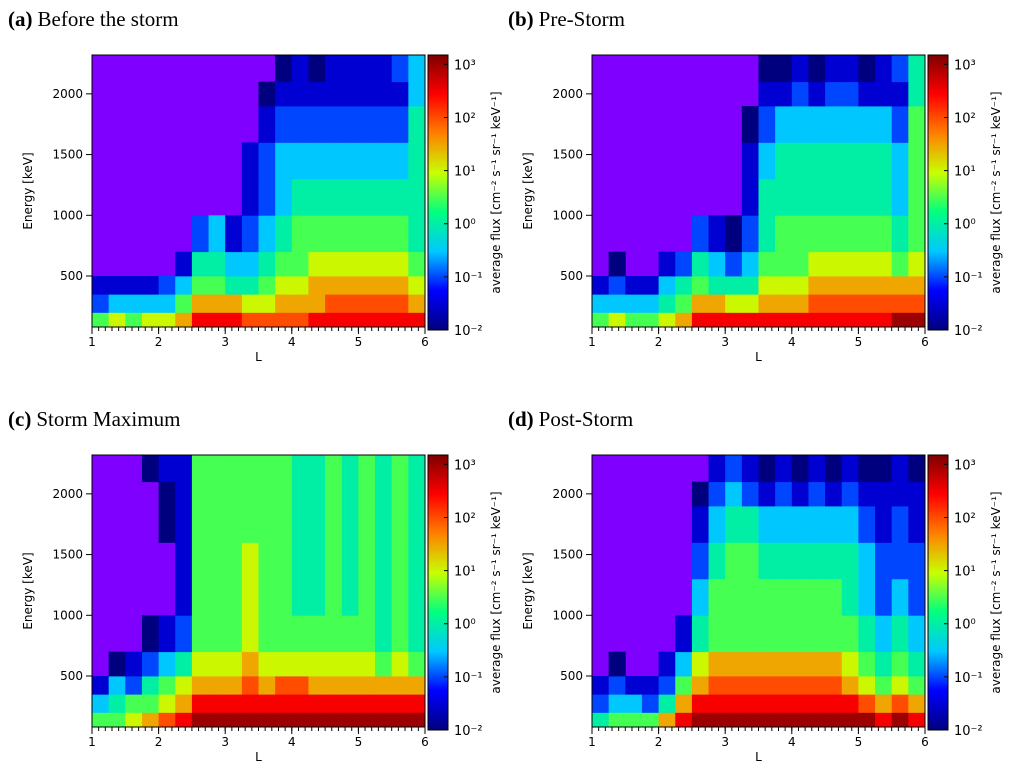  Describe the element at coordinates (359, 342) in the screenshot. I see `x-tick-label: 5` at that location.